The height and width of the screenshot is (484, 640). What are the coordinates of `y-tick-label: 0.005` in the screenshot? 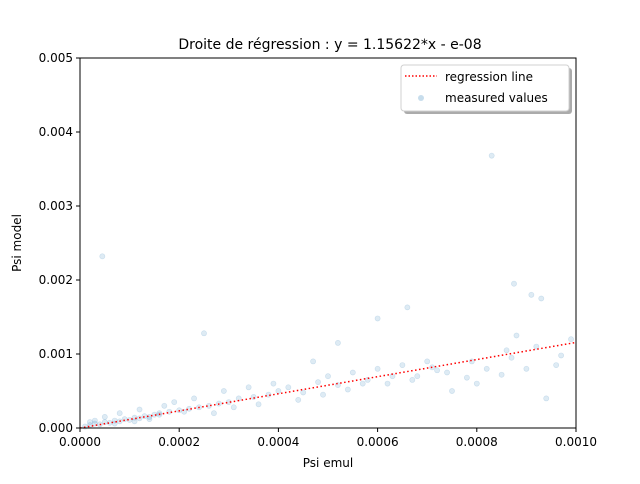 It's located at (56, 58).